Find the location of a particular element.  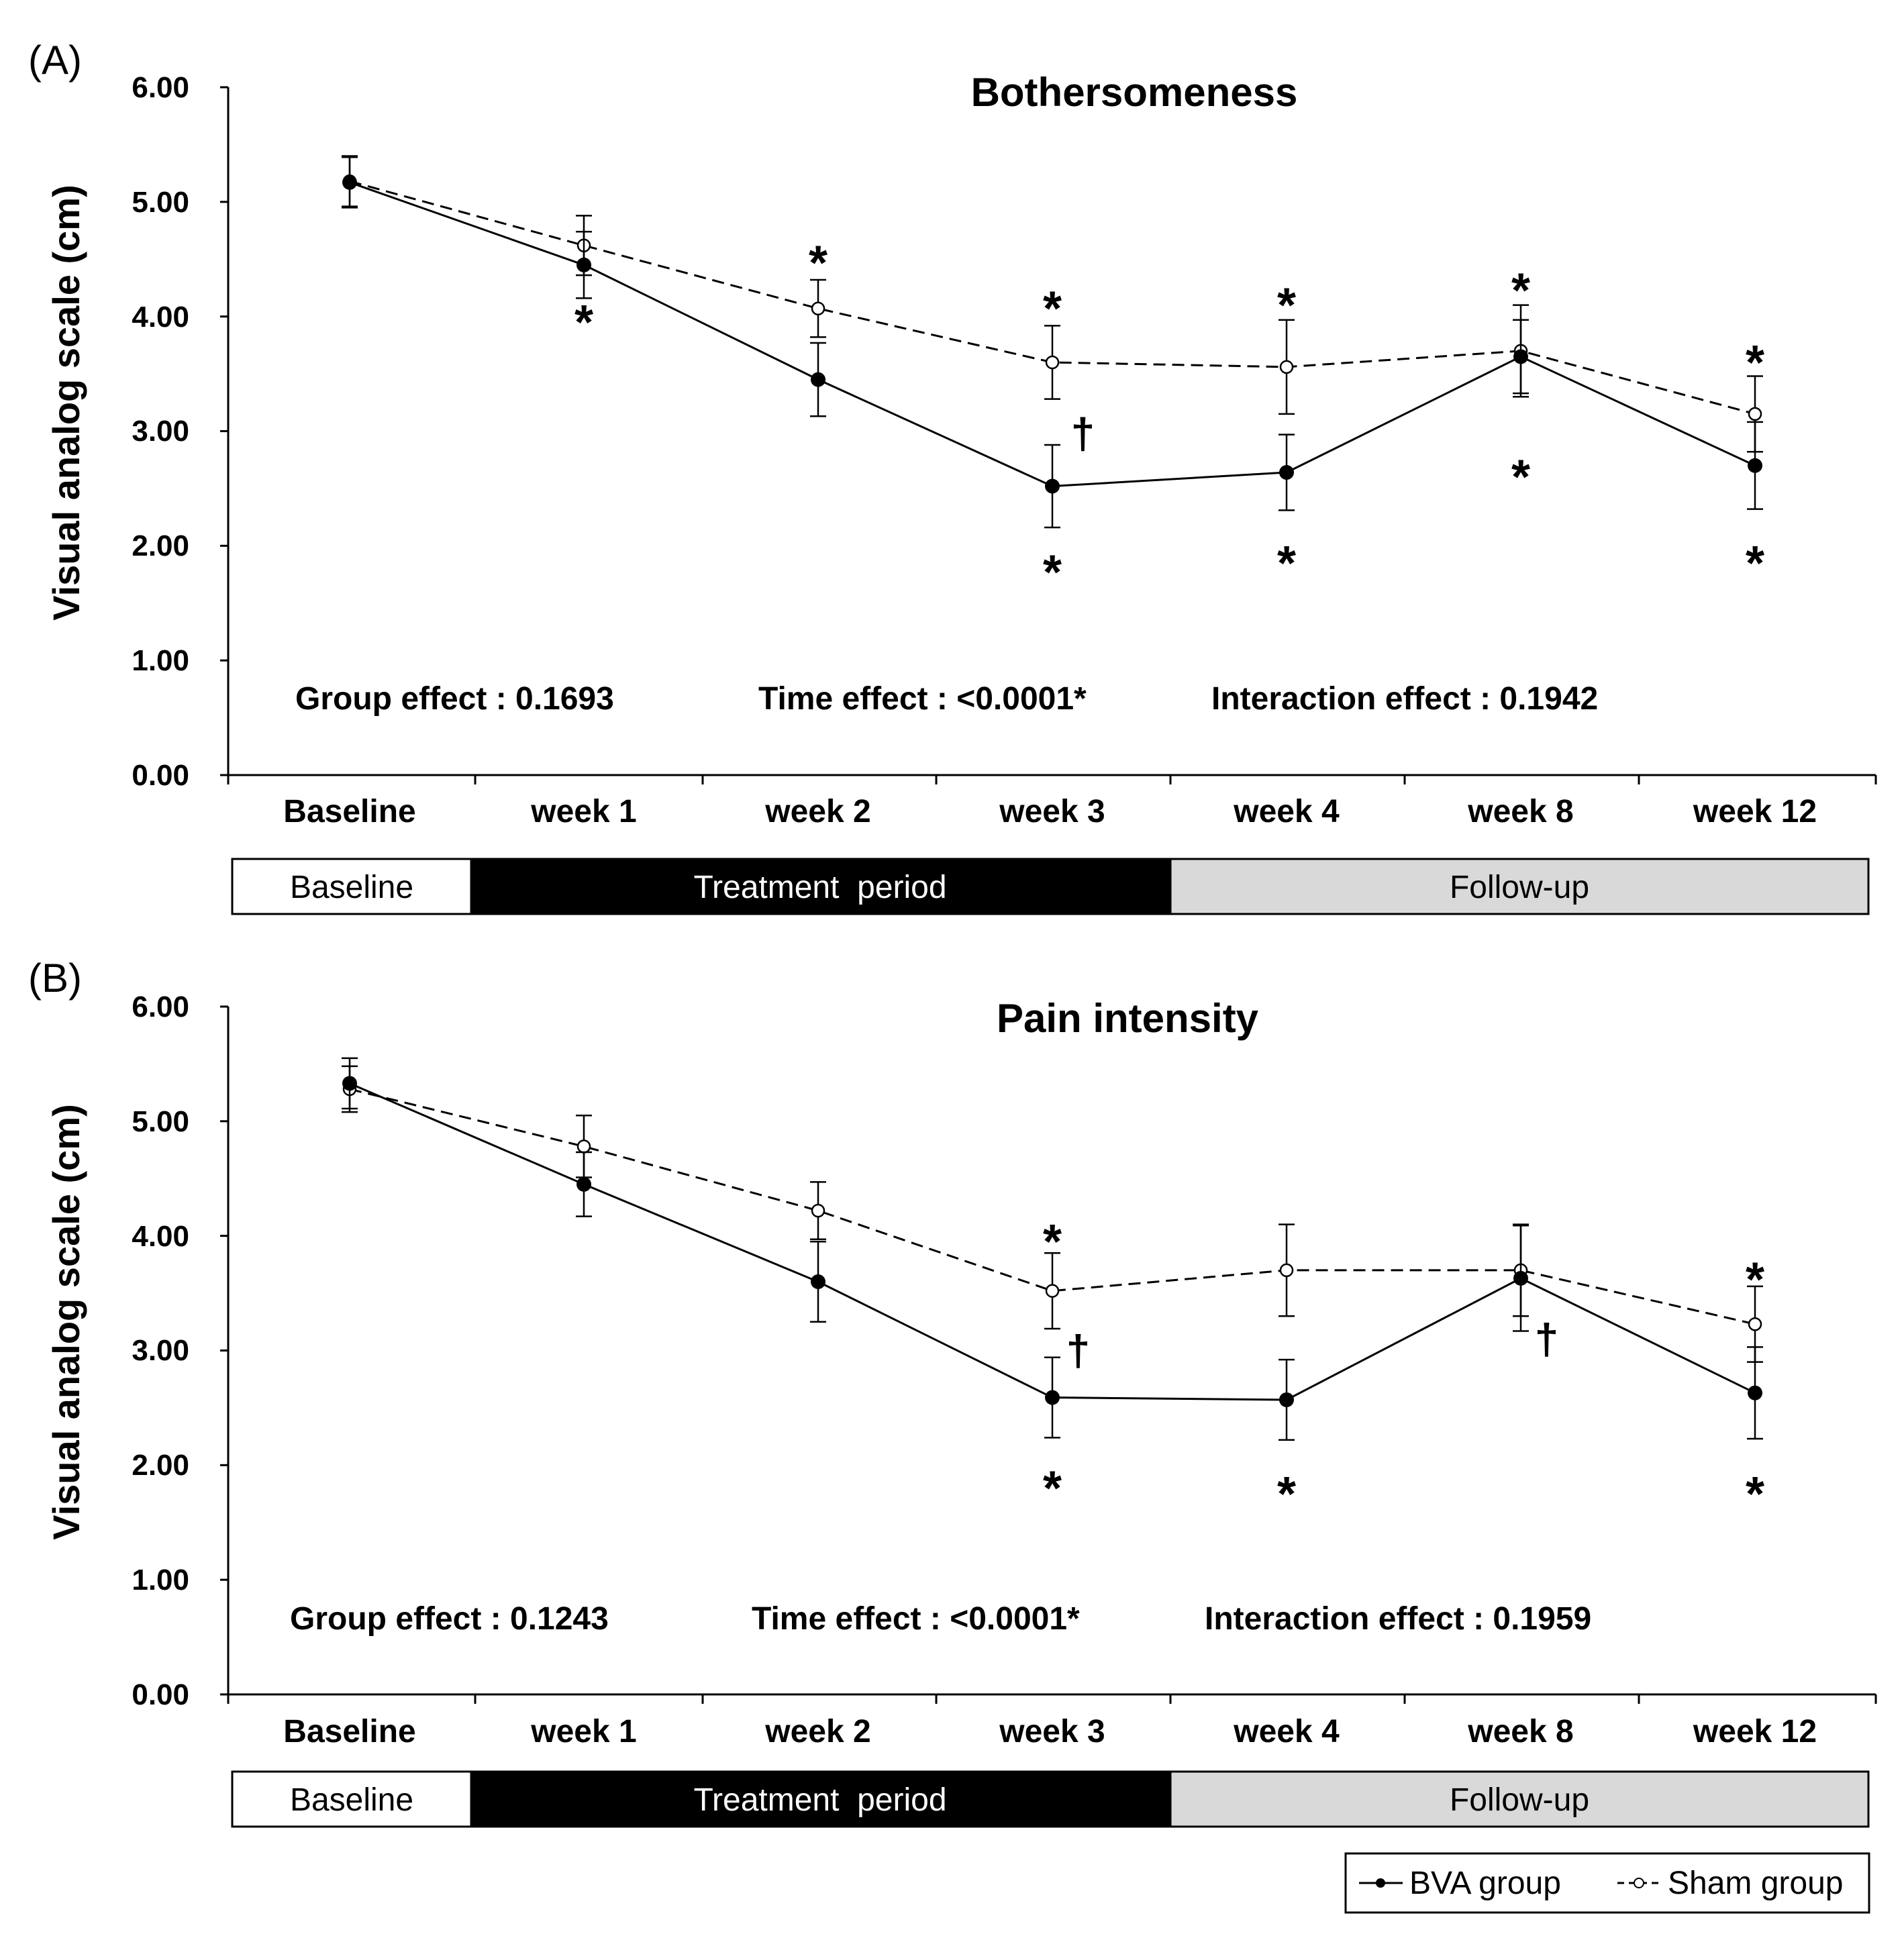

interaction-effect-text: Interaction effect : 0.1959 is located at coordinates (1398, 1619).